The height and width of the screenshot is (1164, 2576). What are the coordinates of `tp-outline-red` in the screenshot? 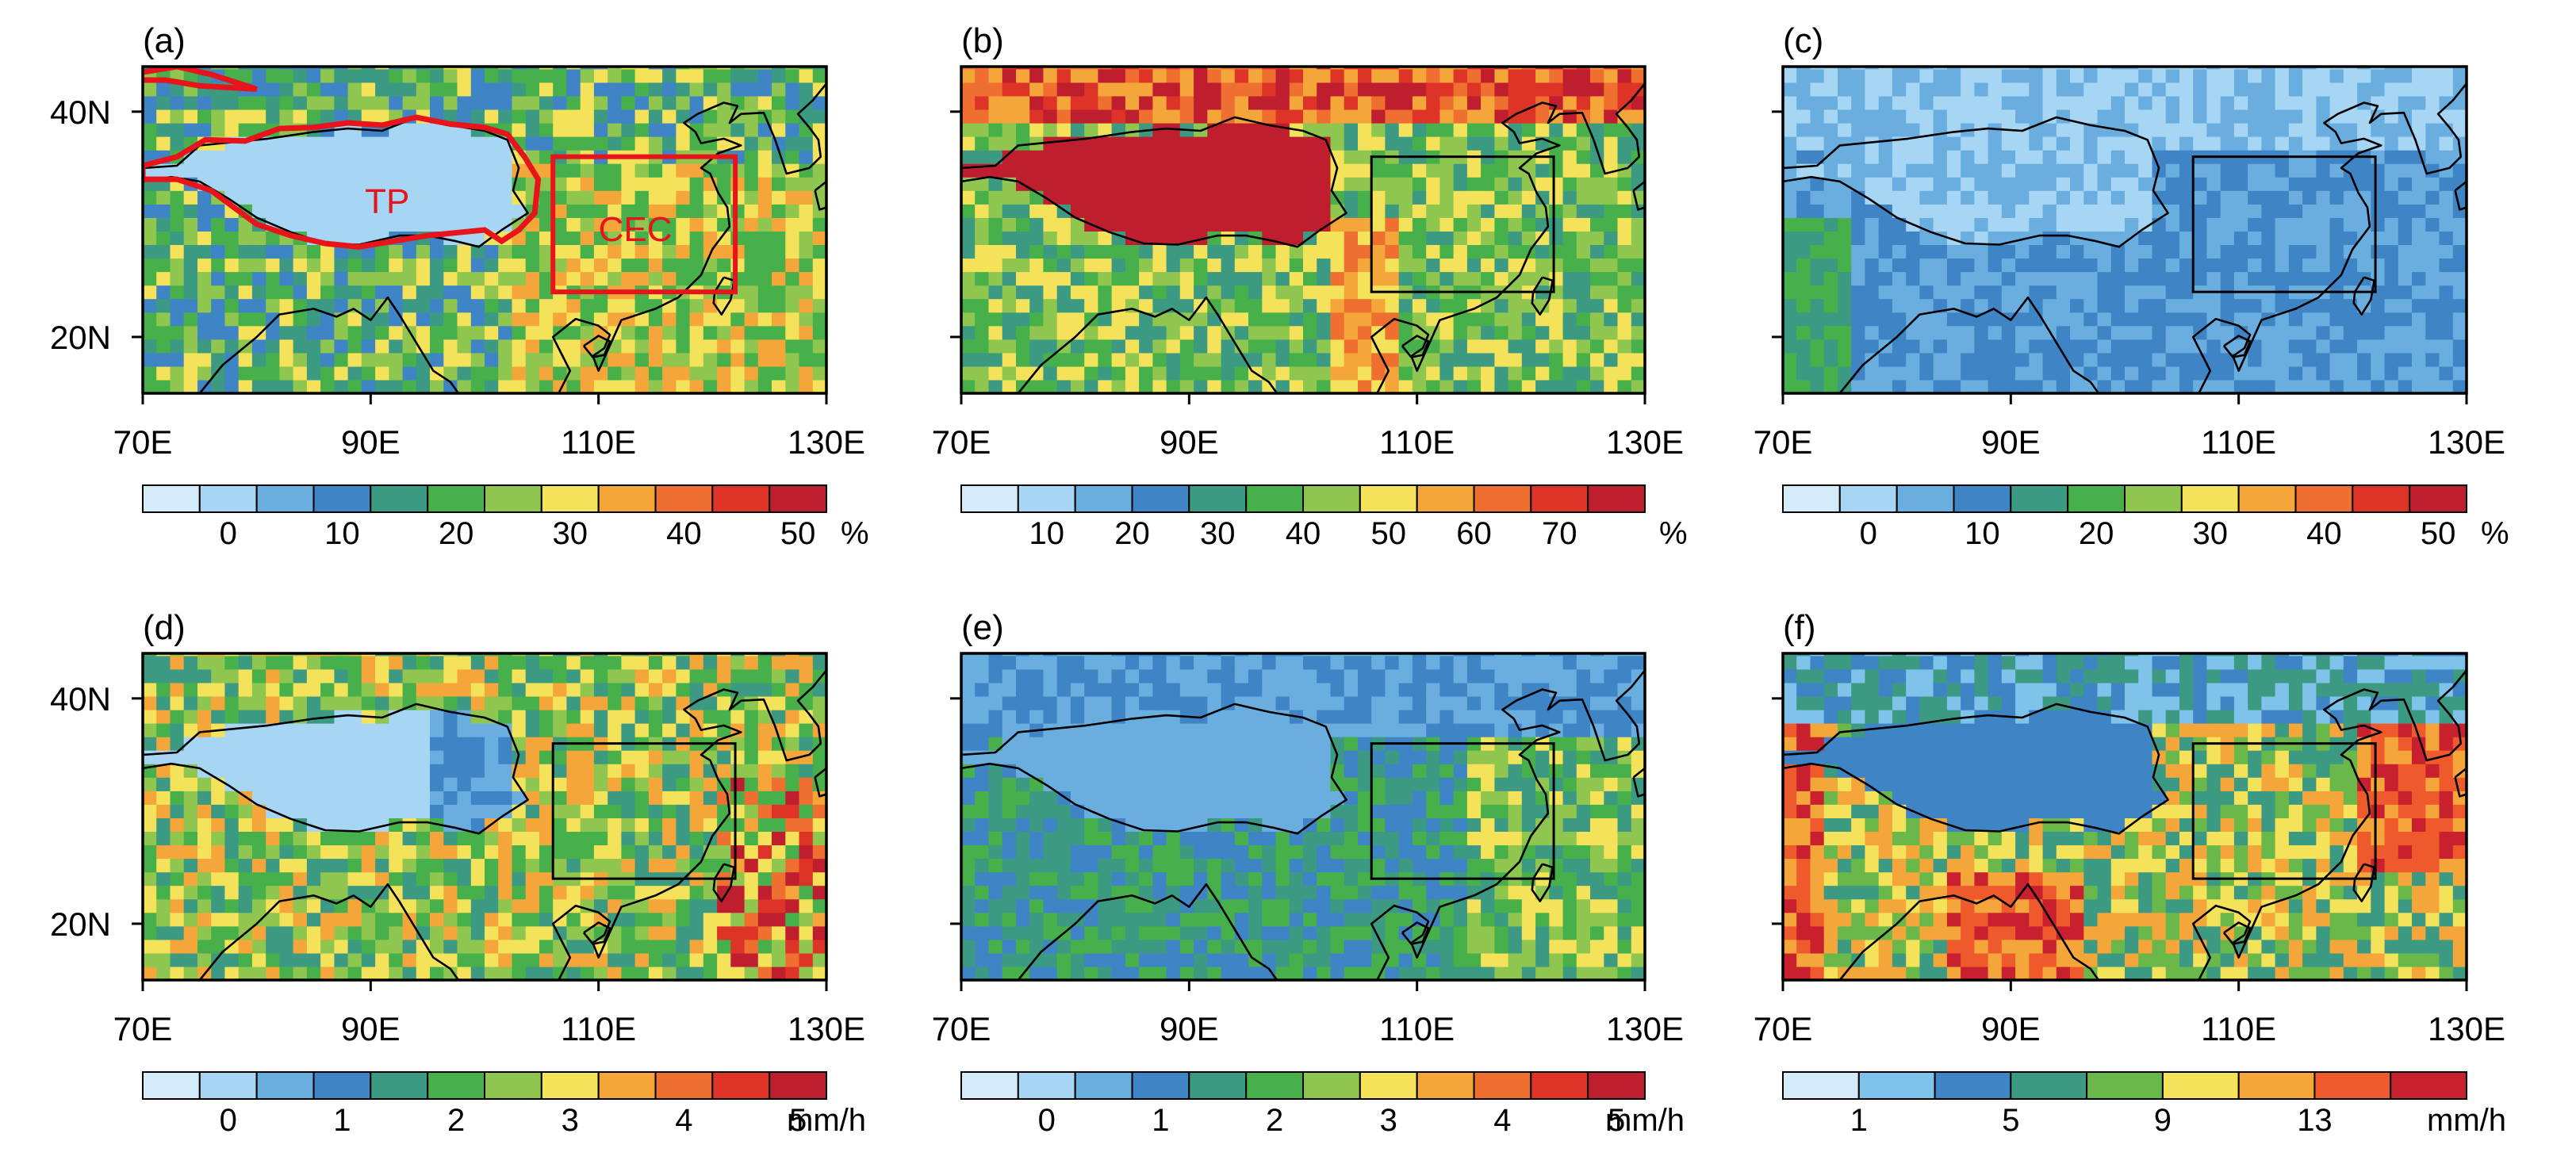 It's located at (343, 182).